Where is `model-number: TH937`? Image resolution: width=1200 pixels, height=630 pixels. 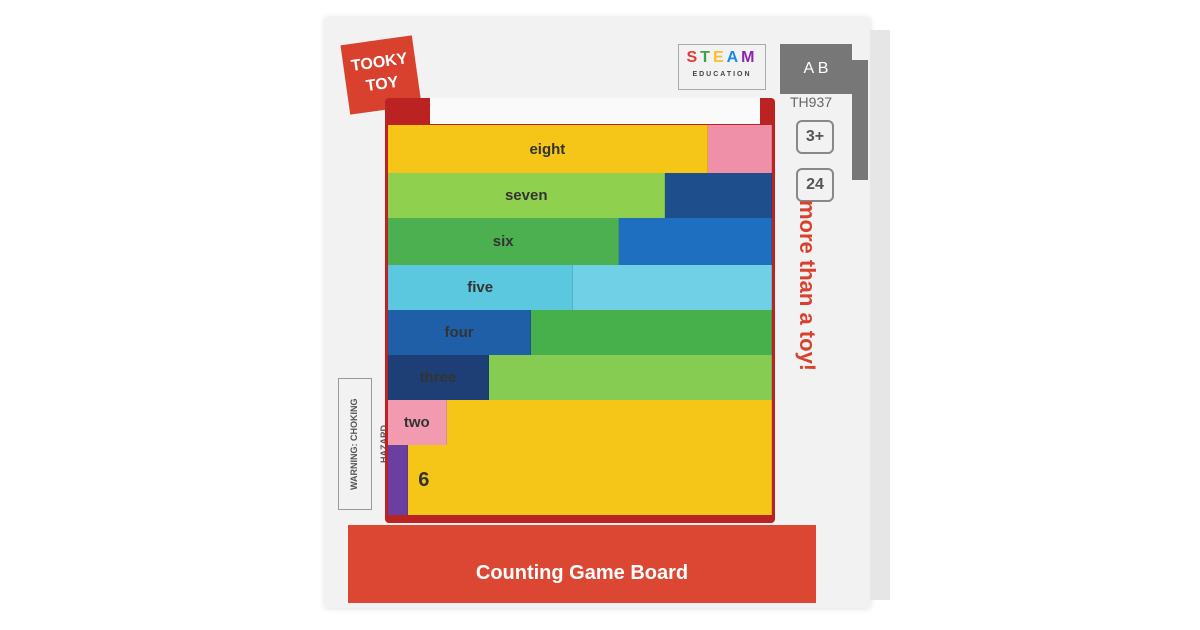
model-number: TH937 is located at coordinates (811, 102).